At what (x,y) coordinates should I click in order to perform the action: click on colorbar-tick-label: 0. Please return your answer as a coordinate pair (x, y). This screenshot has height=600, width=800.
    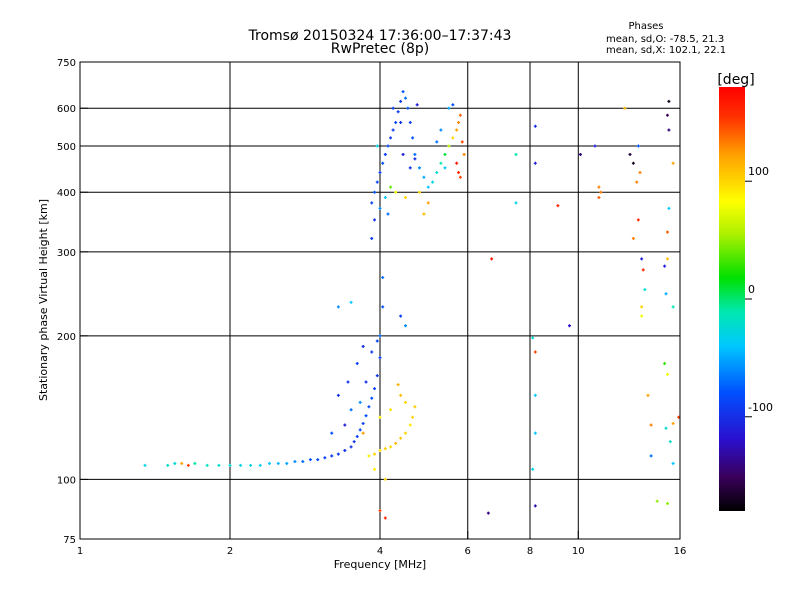
    Looking at the image, I should click on (751, 289).